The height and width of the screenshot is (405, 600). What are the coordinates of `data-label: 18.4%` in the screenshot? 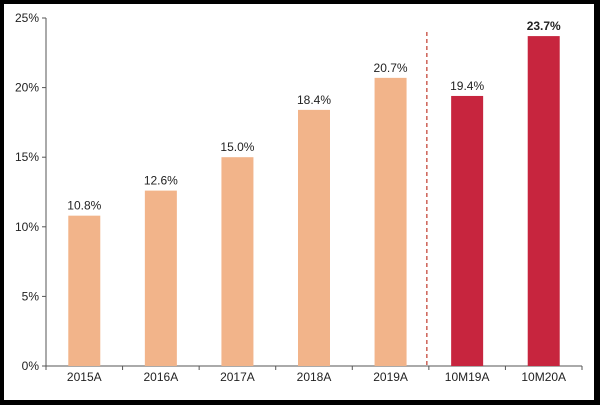 It's located at (314, 100).